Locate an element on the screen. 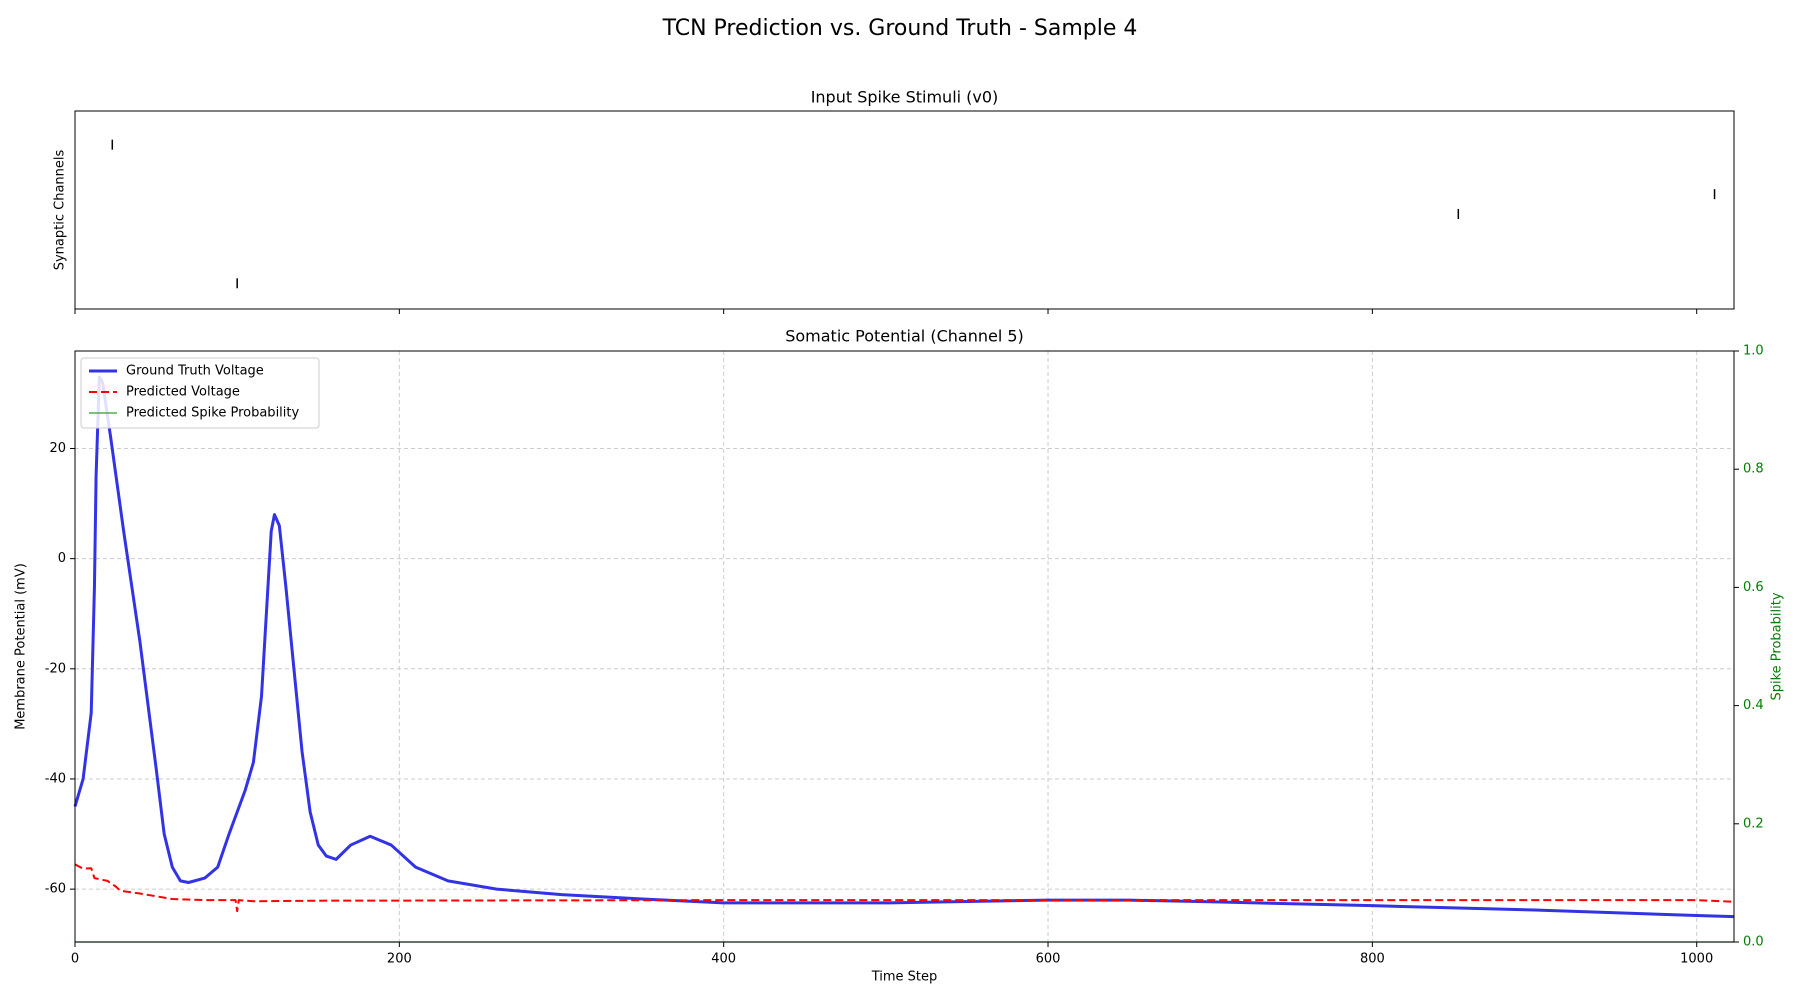 This screenshot has width=1800, height=1000. legend-label: Ground Truth Voltage is located at coordinates (195, 371).